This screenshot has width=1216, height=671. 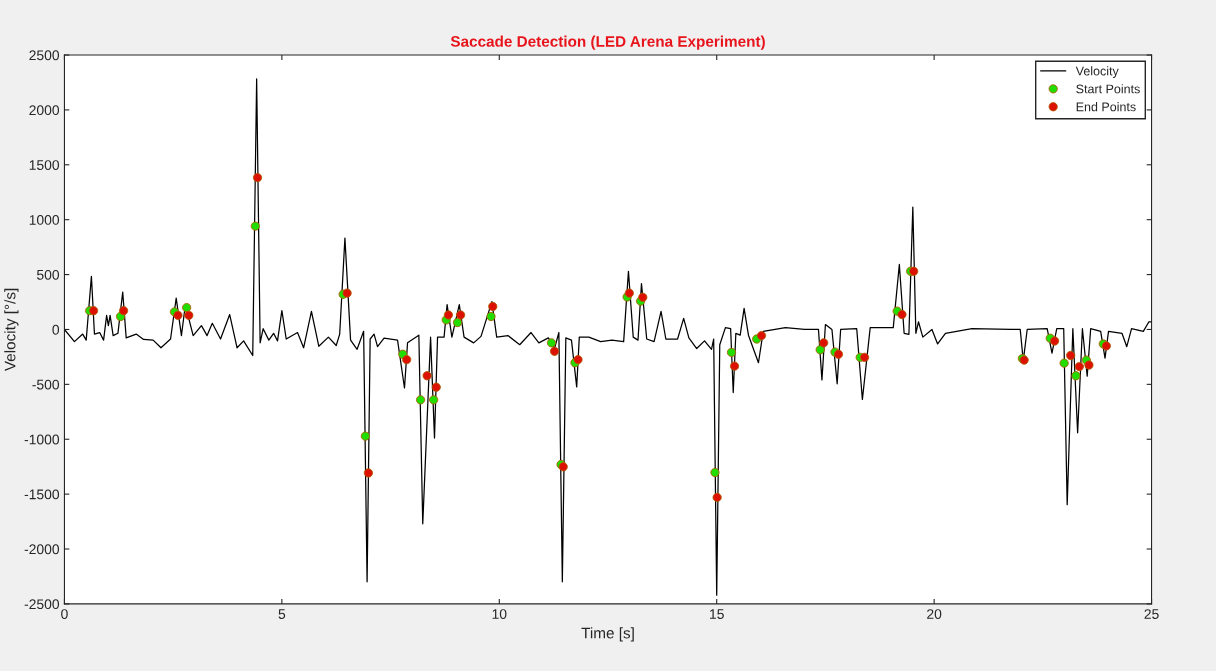 I want to click on y-tick-label: 1000, so click(x=44, y=220).